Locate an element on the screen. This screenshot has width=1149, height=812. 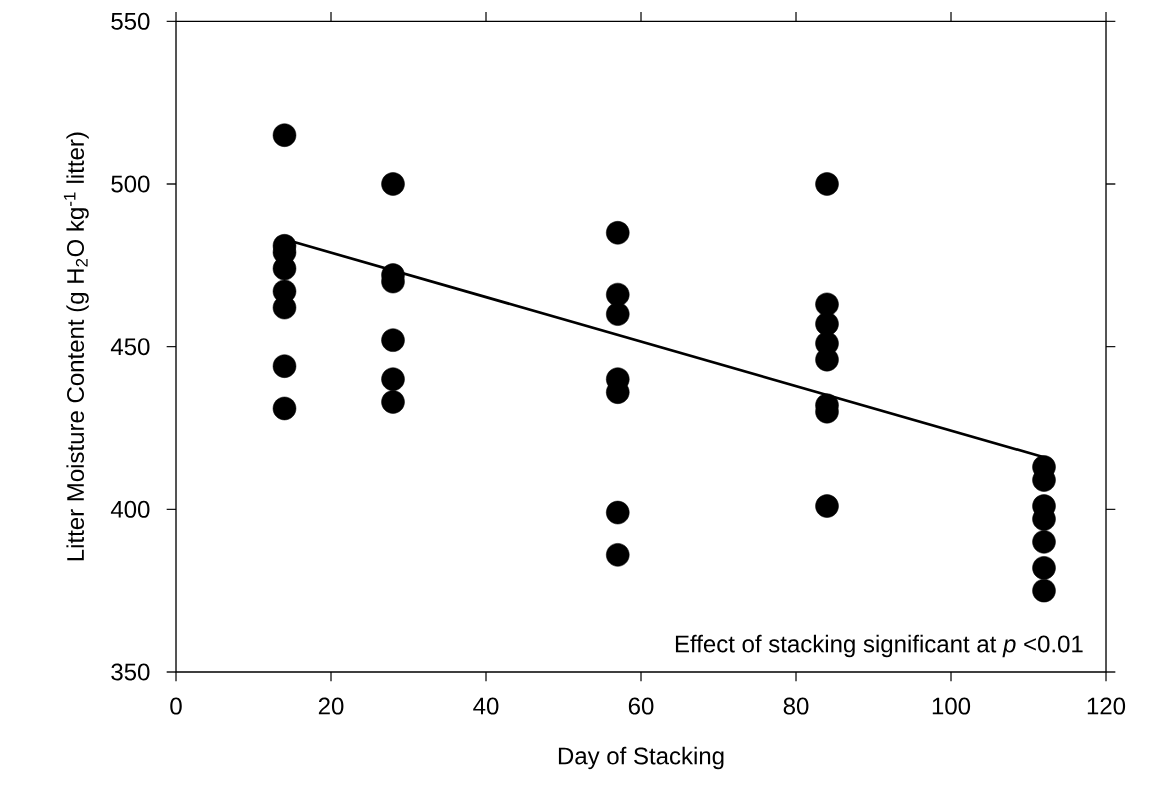
x-tick-label: 20 is located at coordinates (331, 706).